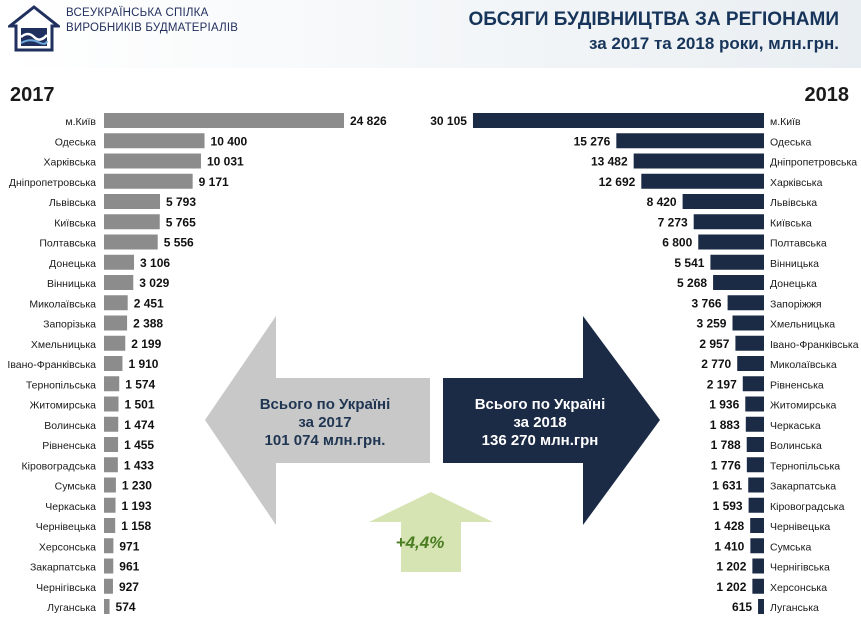  I want to click on region-label-2017: Сумська, so click(75, 487).